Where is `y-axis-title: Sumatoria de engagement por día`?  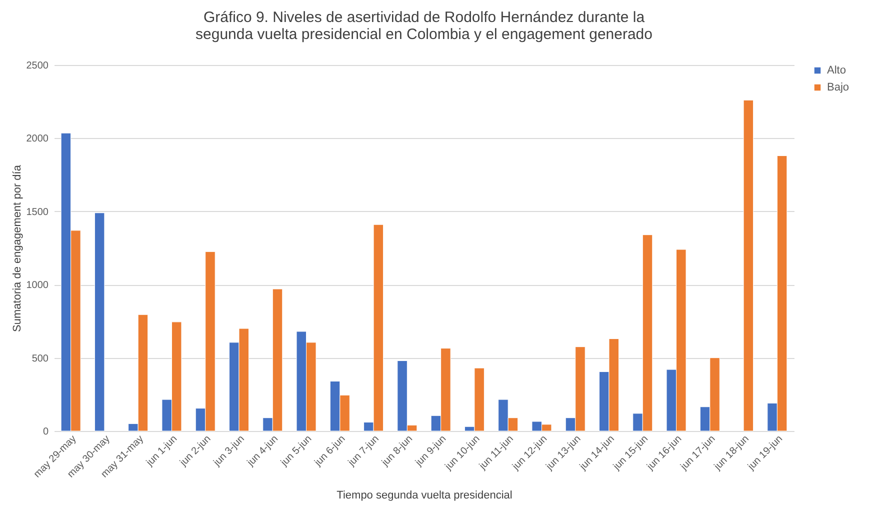
y-axis-title: Sumatoria de engagement por día is located at coordinates (17, 248).